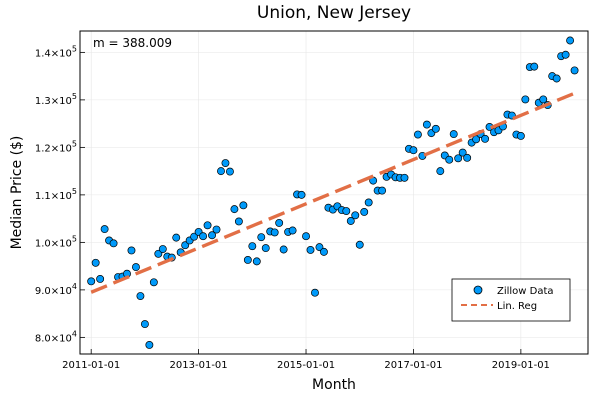  Describe the element at coordinates (199, 365) in the screenshot. I see `x-tick-label: 2013-01-01` at that location.